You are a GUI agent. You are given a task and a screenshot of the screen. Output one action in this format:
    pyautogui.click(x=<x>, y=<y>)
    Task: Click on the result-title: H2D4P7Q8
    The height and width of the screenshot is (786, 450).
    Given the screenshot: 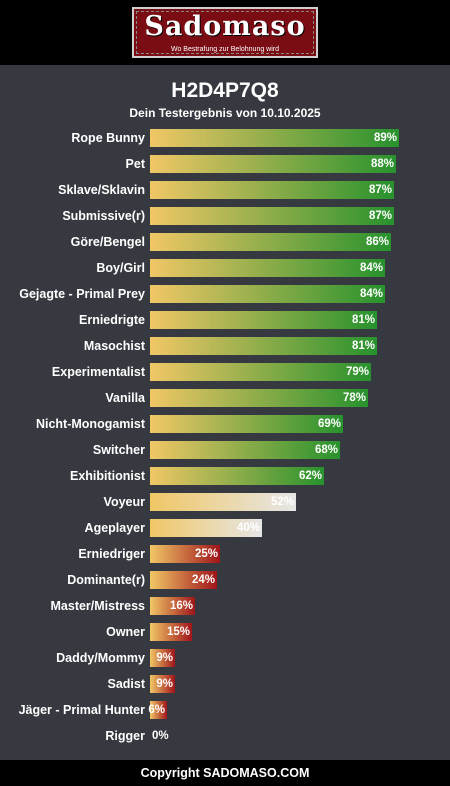 What is the action you would take?
    pyautogui.click(x=225, y=90)
    